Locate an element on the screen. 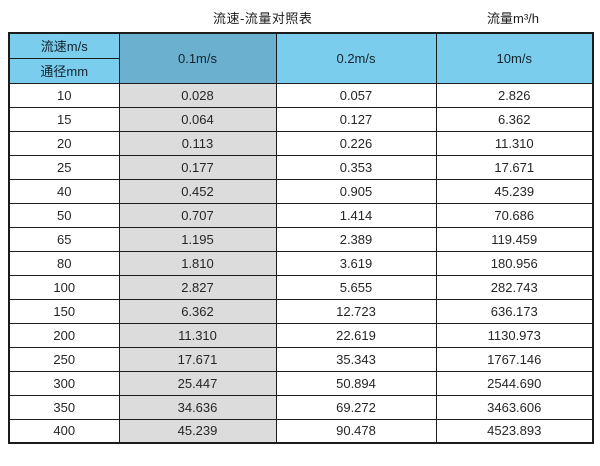  diameter-cell: 350 is located at coordinates (64, 407).